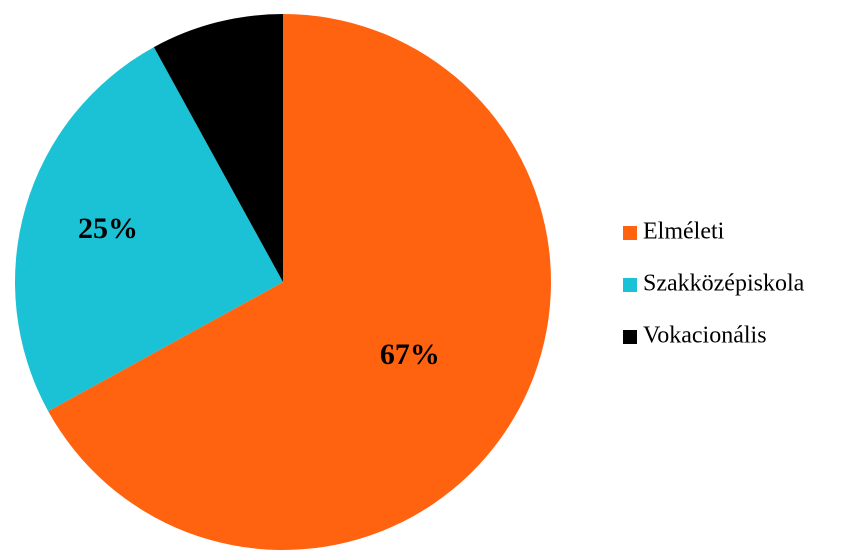 The height and width of the screenshot is (551, 861). What do you see at coordinates (410, 354) in the screenshot?
I see `data-label: 67%` at bounding box center [410, 354].